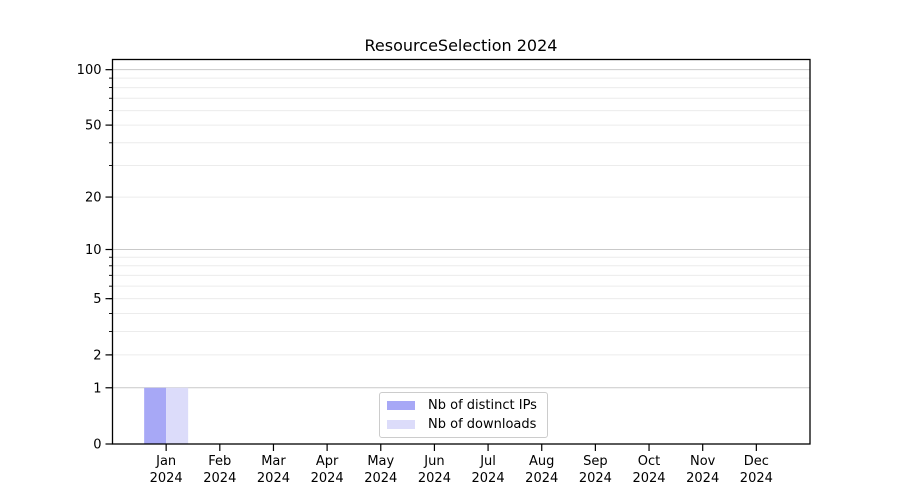  What do you see at coordinates (541, 461) in the screenshot?
I see `x-tick-label-month: Aug` at bounding box center [541, 461].